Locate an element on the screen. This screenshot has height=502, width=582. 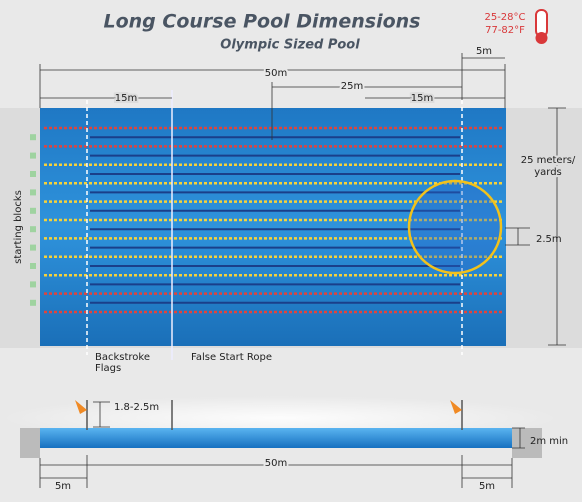
width: yards is located at coordinates (548, 172).